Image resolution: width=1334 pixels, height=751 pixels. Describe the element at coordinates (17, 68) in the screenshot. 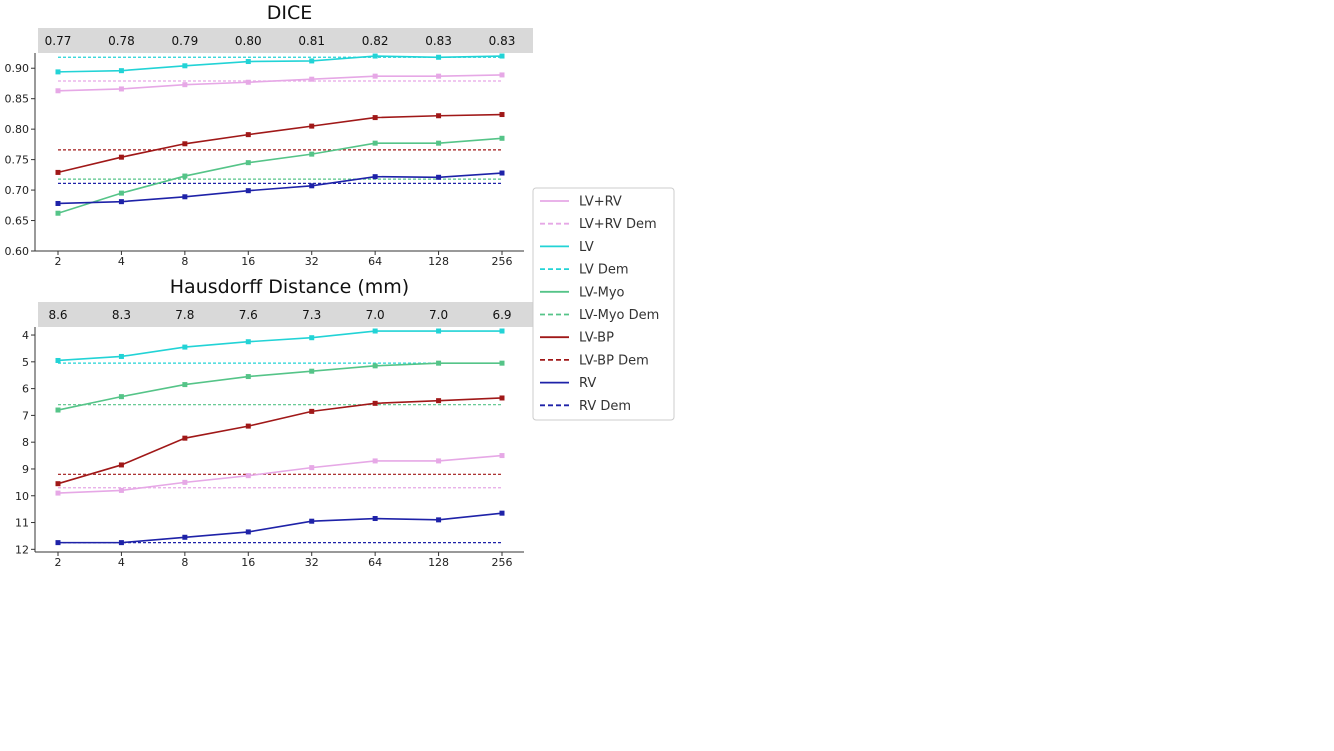

I see `y-tick-label: 0.90` at that location.